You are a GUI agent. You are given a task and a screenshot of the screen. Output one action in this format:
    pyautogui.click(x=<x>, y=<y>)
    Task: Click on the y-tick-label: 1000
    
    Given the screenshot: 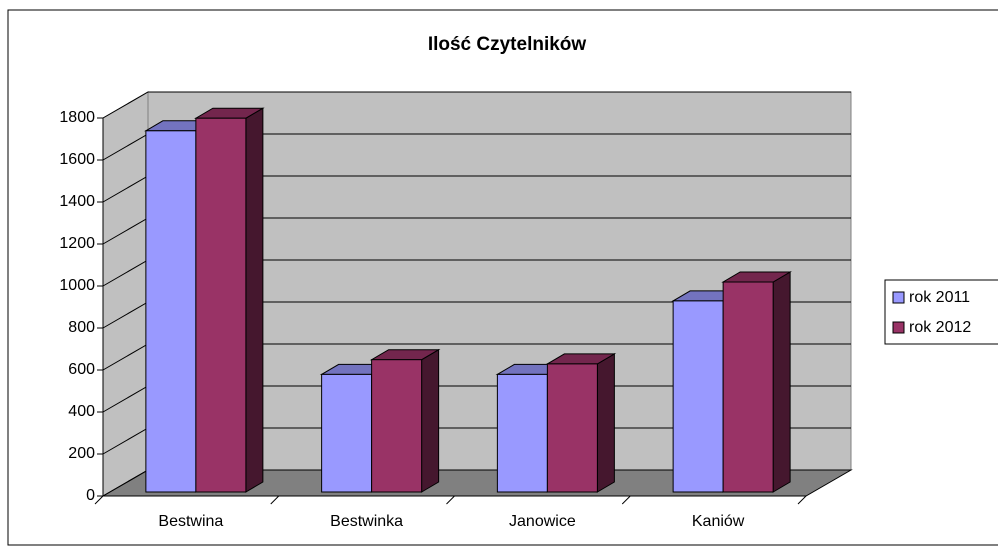 What is the action you would take?
    pyautogui.click(x=77, y=285)
    